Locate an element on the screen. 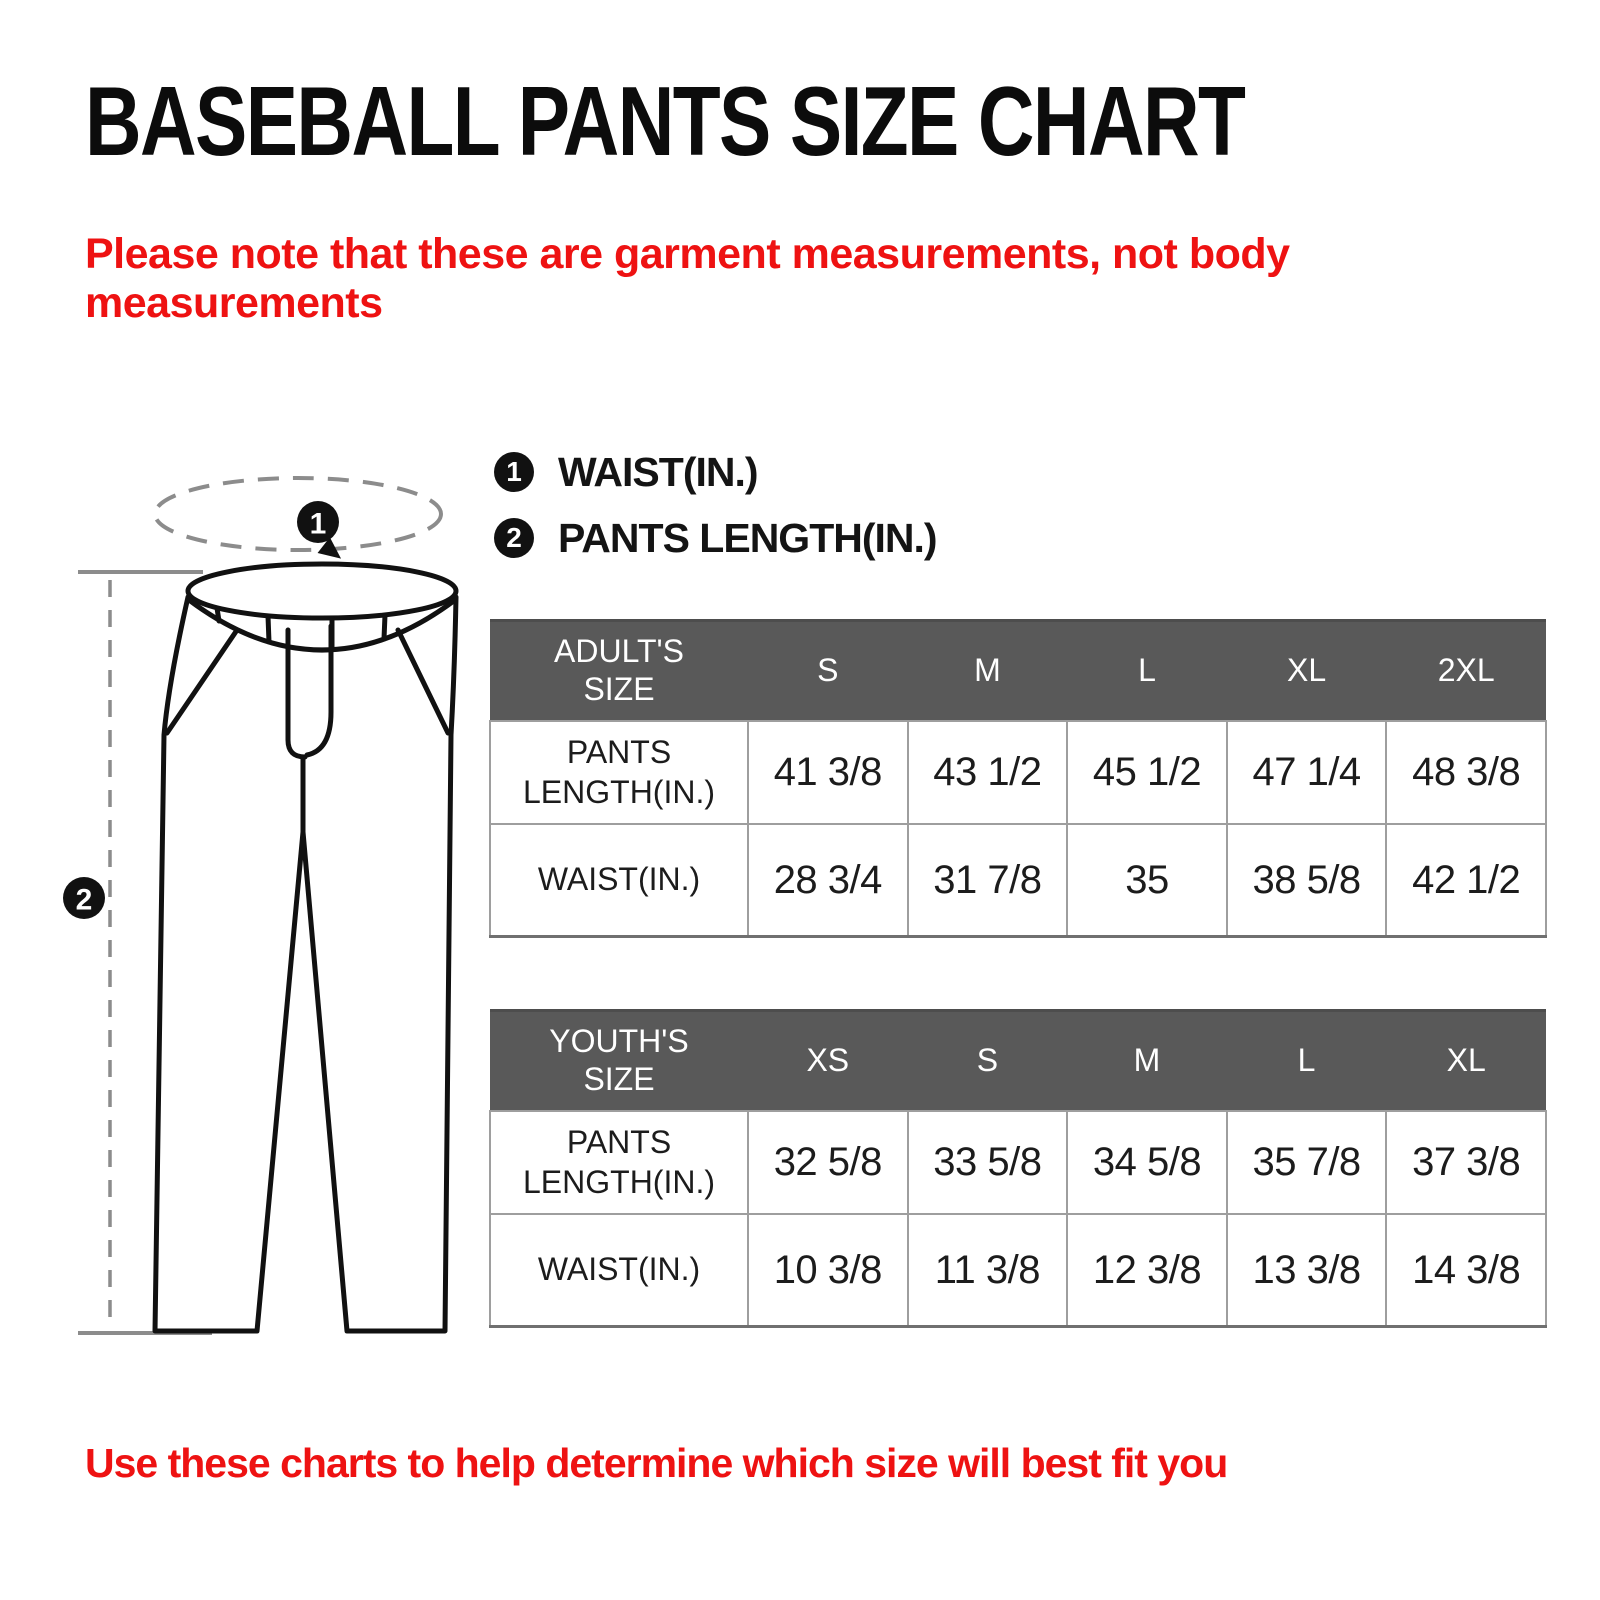 This screenshot has height=1600, width=1600. pants-waistband-top is located at coordinates (322, 591).